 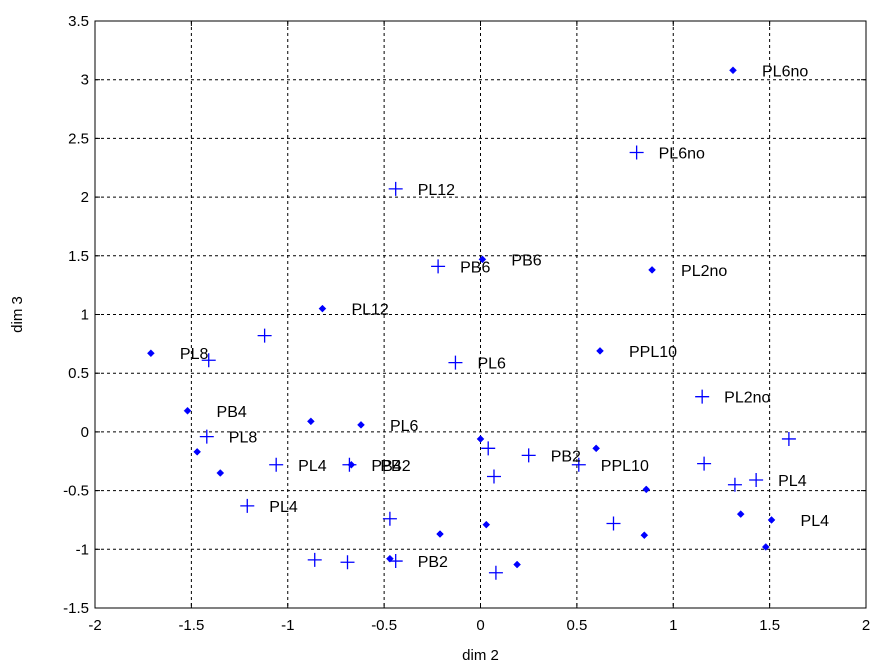 I want to click on x-tick-label: 2, so click(x=866, y=625).